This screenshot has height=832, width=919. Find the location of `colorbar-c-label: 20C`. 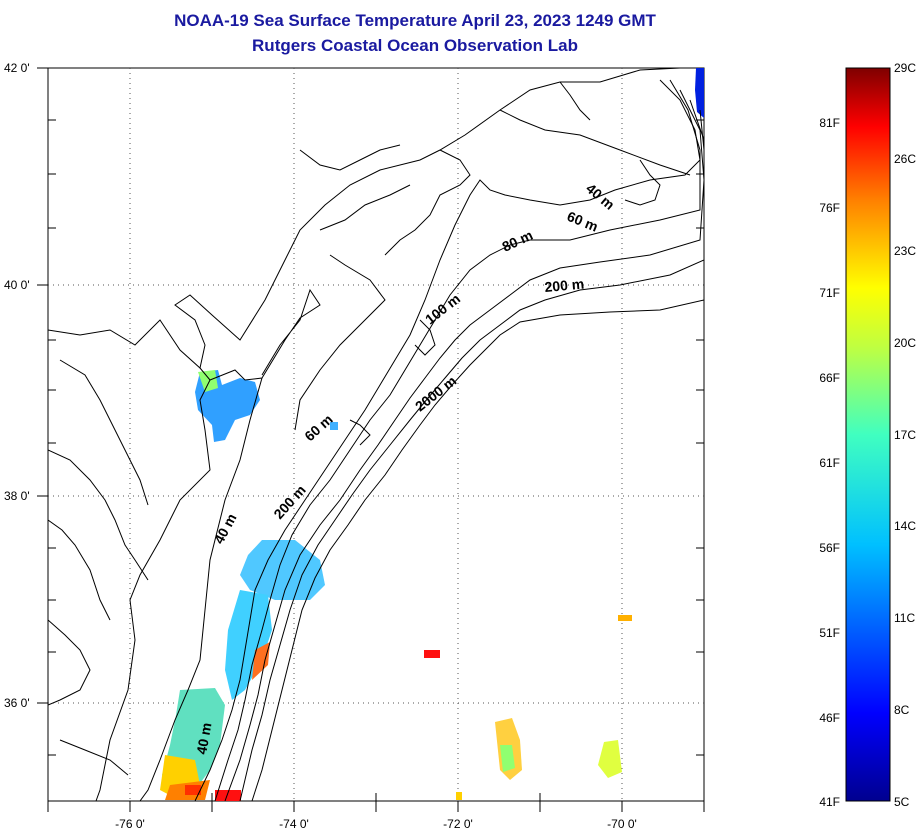

colorbar-c-label: 20C is located at coordinates (905, 343).